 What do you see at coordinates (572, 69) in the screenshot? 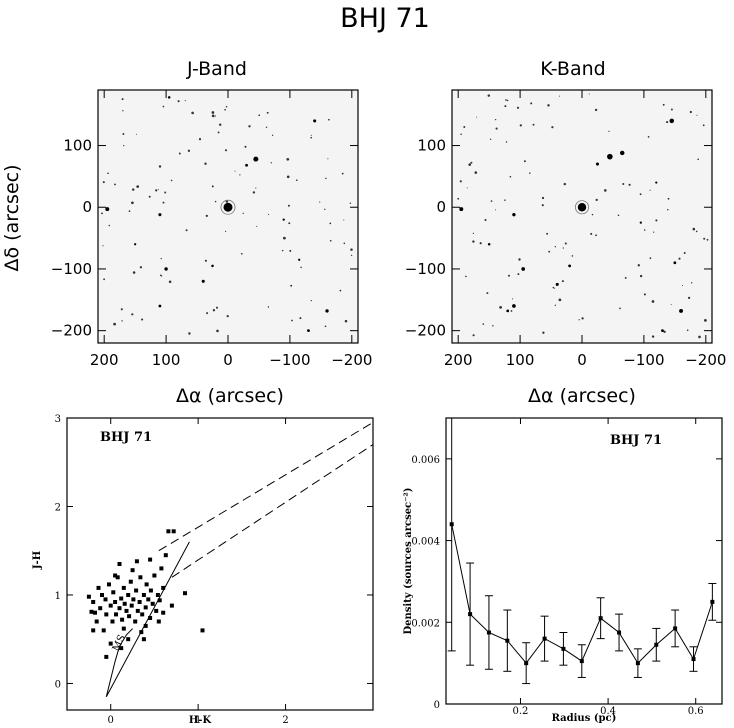
I see `k-band-title: K-Band` at bounding box center [572, 69].